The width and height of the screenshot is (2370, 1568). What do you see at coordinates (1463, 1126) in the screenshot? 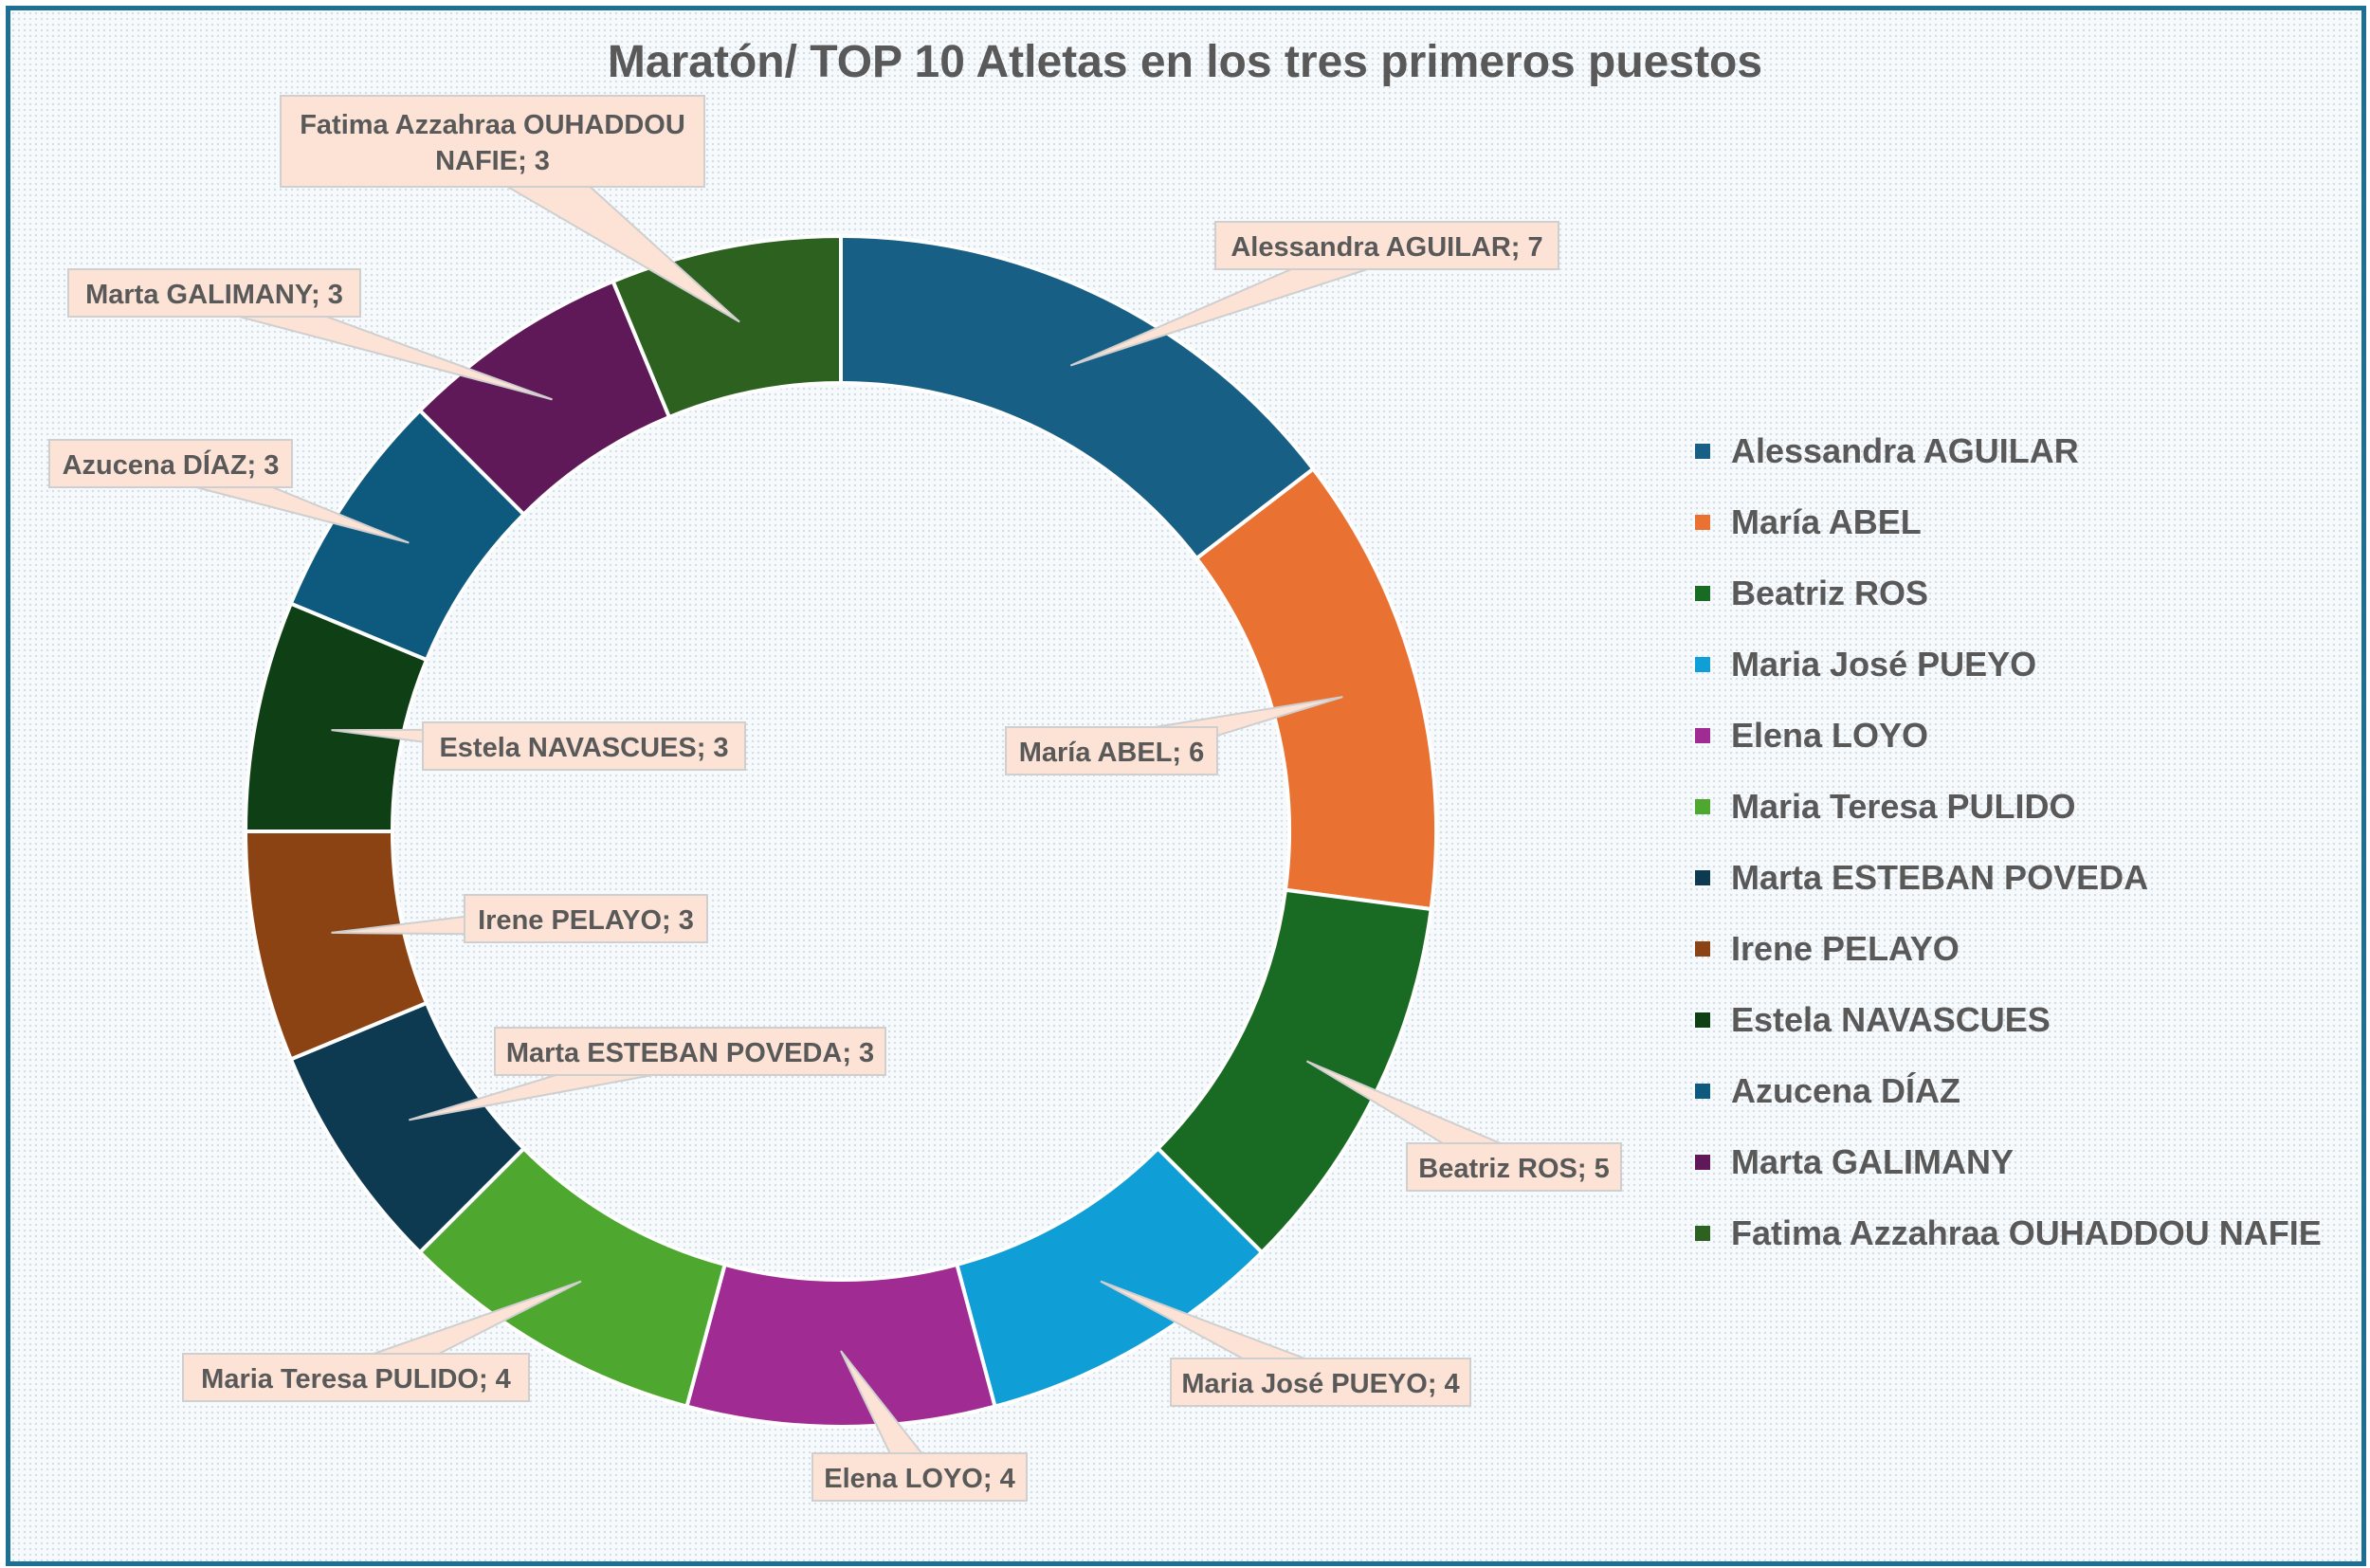
I see `data-label-beatriz-ros: Beatriz ROS; 5` at bounding box center [1463, 1126].